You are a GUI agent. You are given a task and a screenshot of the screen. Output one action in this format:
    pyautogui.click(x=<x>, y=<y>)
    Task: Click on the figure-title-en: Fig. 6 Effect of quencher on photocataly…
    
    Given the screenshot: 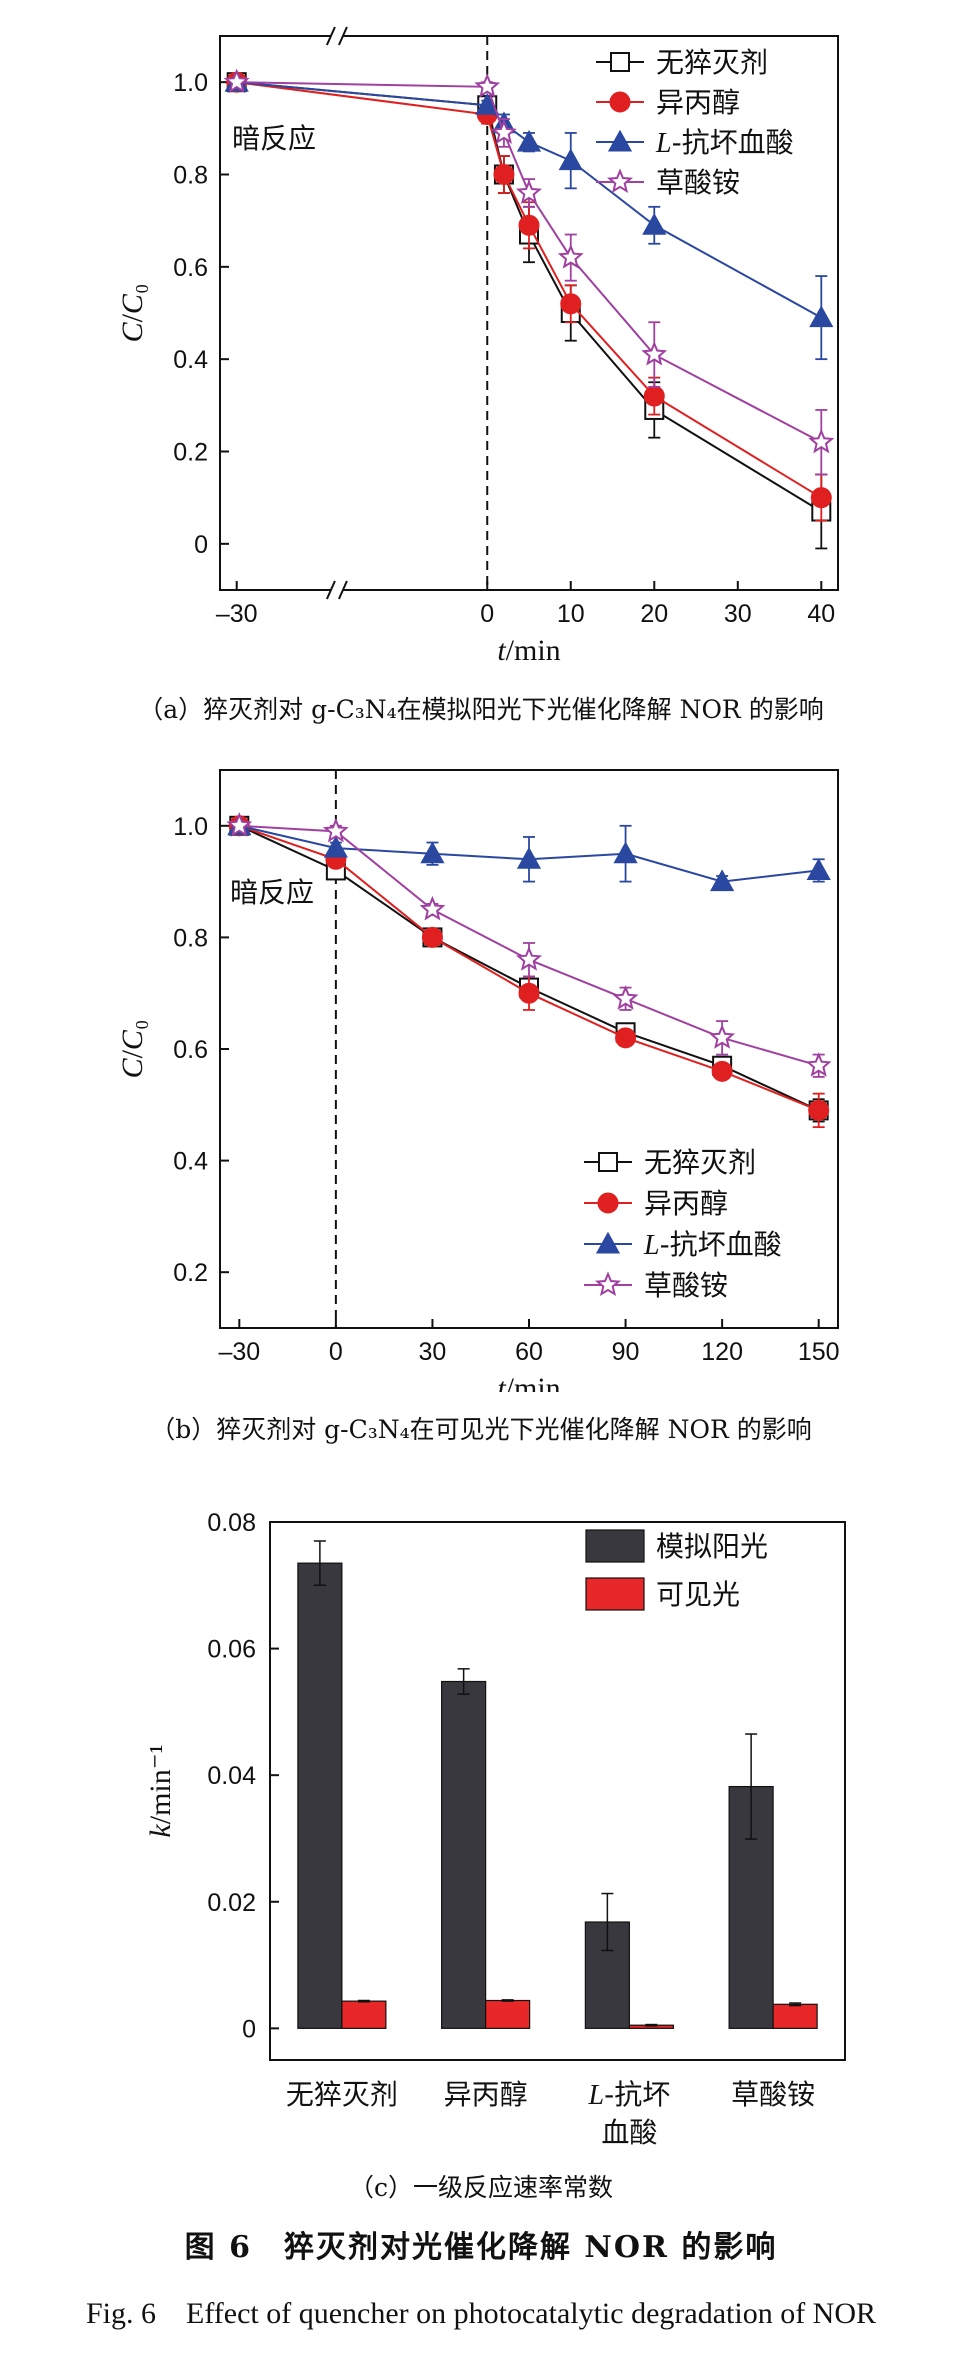 What is the action you would take?
    pyautogui.click(x=481, y=2313)
    